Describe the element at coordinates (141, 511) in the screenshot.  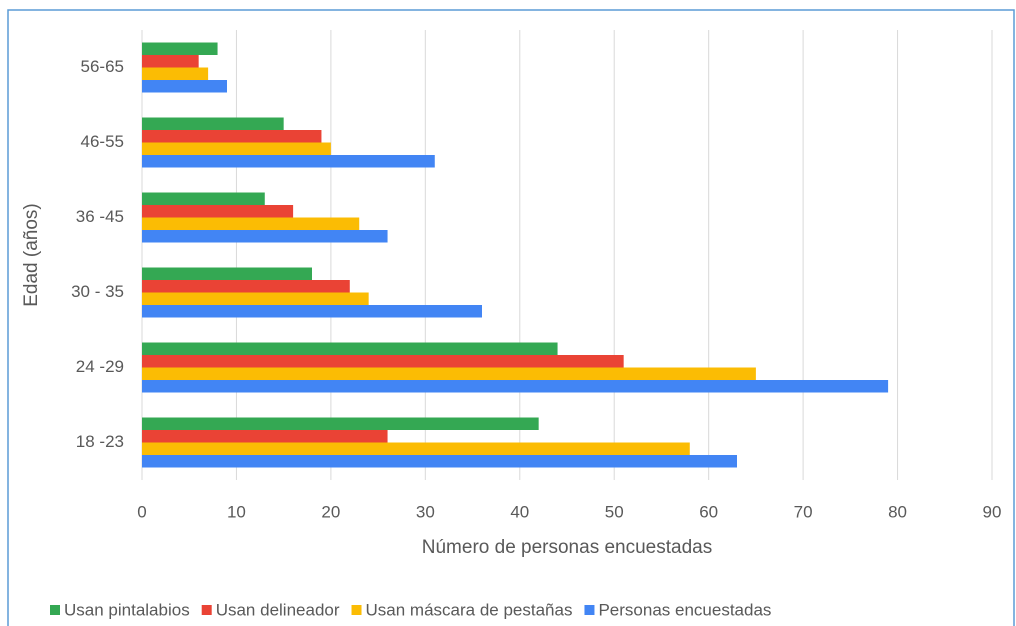
I see `x-tick-label: 0` at that location.